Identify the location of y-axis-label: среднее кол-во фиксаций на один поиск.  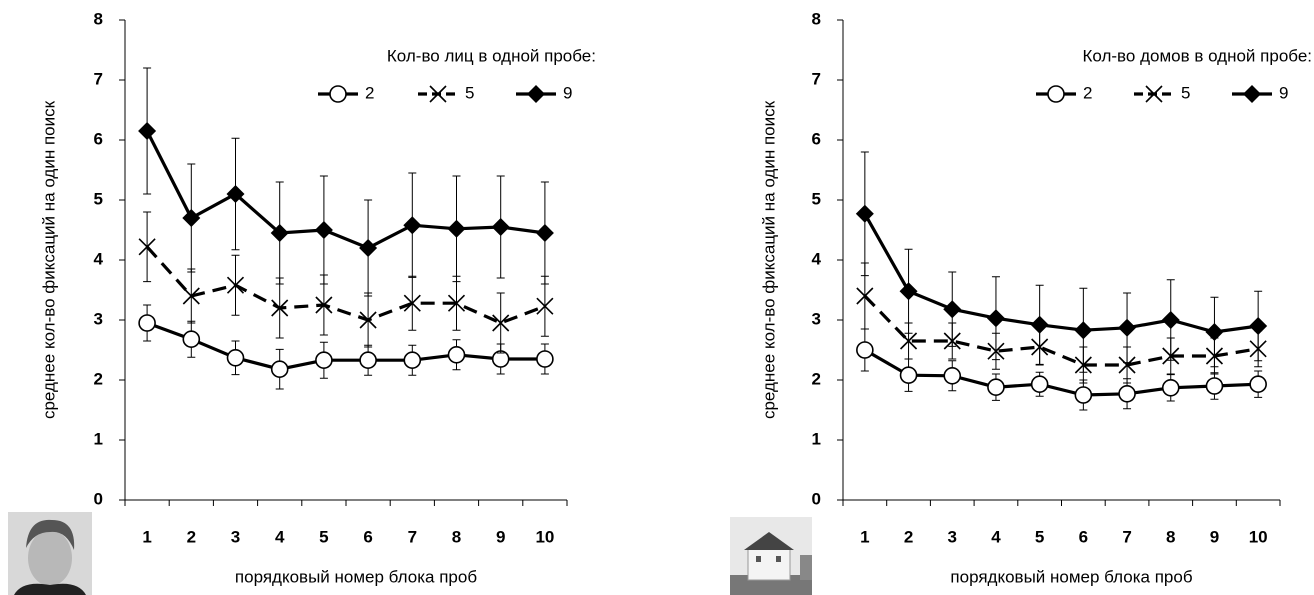
(48, 259).